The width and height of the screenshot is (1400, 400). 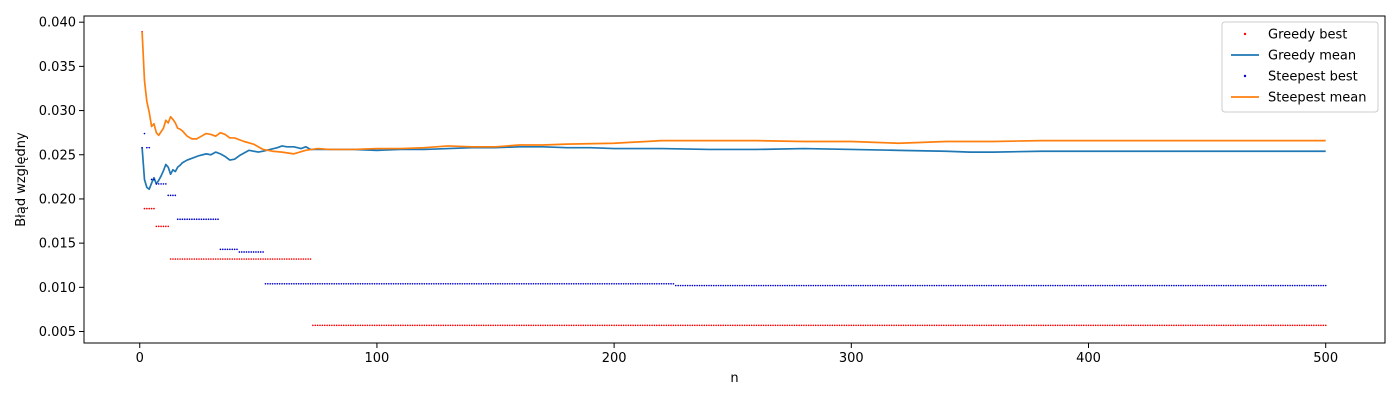 I want to click on legend-label: Greedy best, so click(x=1307, y=35).